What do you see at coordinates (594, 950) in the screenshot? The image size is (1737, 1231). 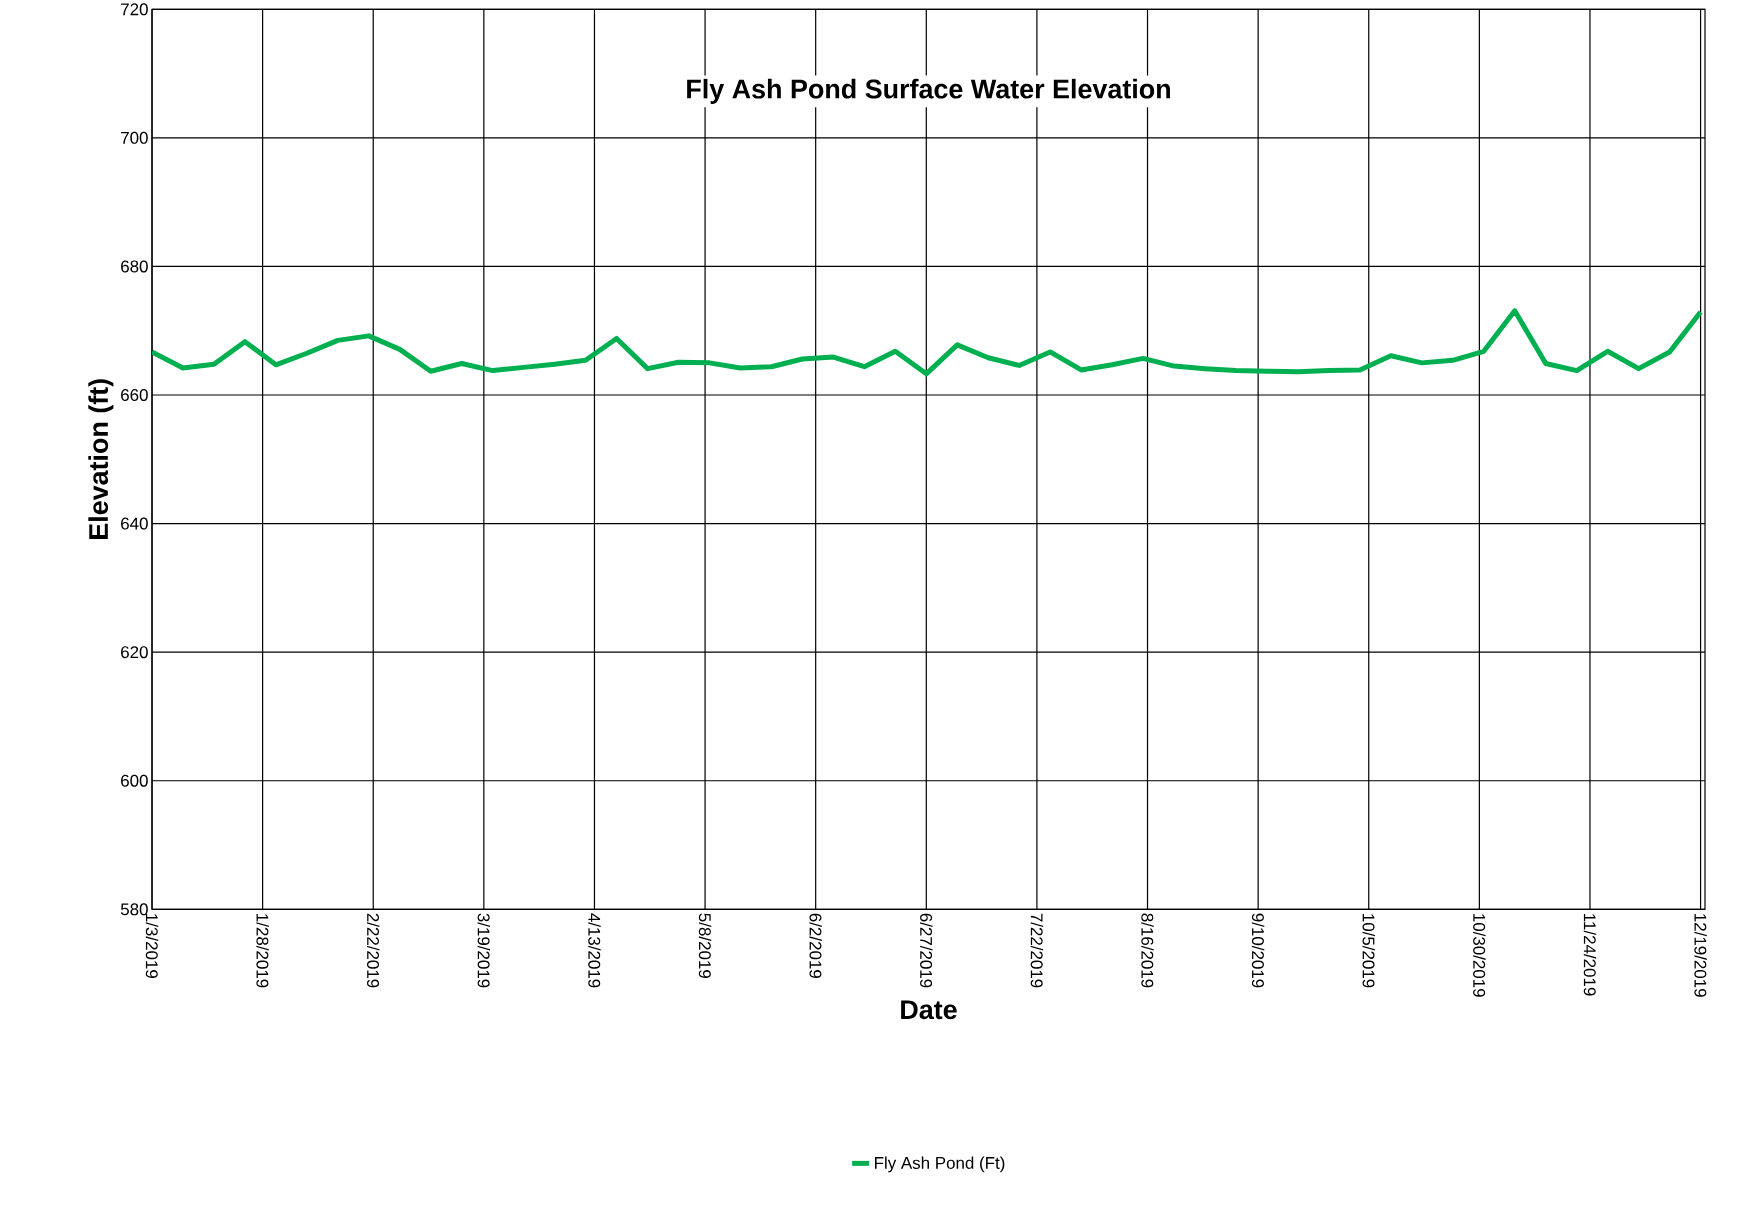 I see `x-tick-label: 4/13/2019` at bounding box center [594, 950].